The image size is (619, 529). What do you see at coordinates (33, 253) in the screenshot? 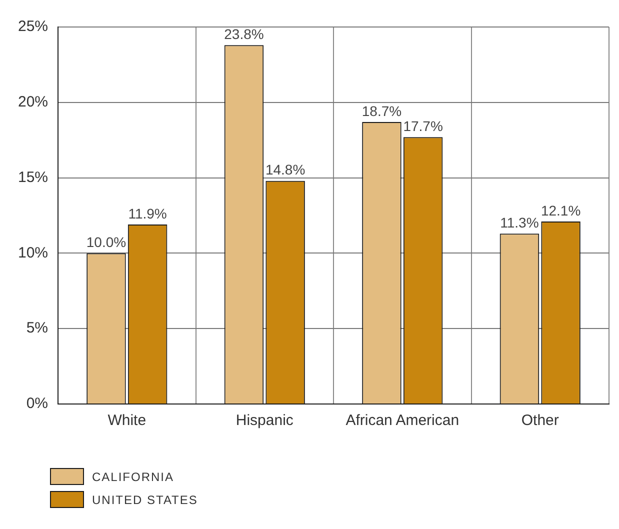
I see `y-tick-label: 10%` at bounding box center [33, 253].